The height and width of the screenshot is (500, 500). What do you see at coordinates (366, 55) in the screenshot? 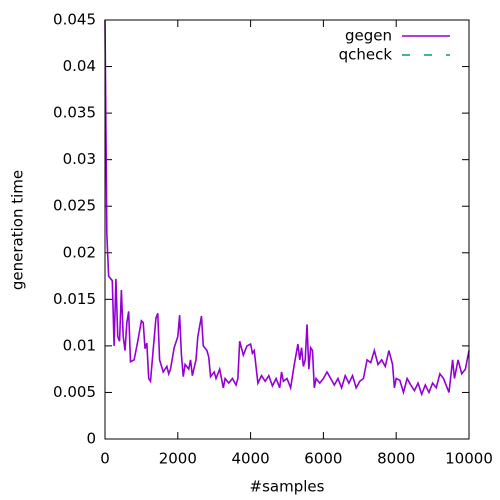
I see `legend-label: qcheck` at bounding box center [366, 55].